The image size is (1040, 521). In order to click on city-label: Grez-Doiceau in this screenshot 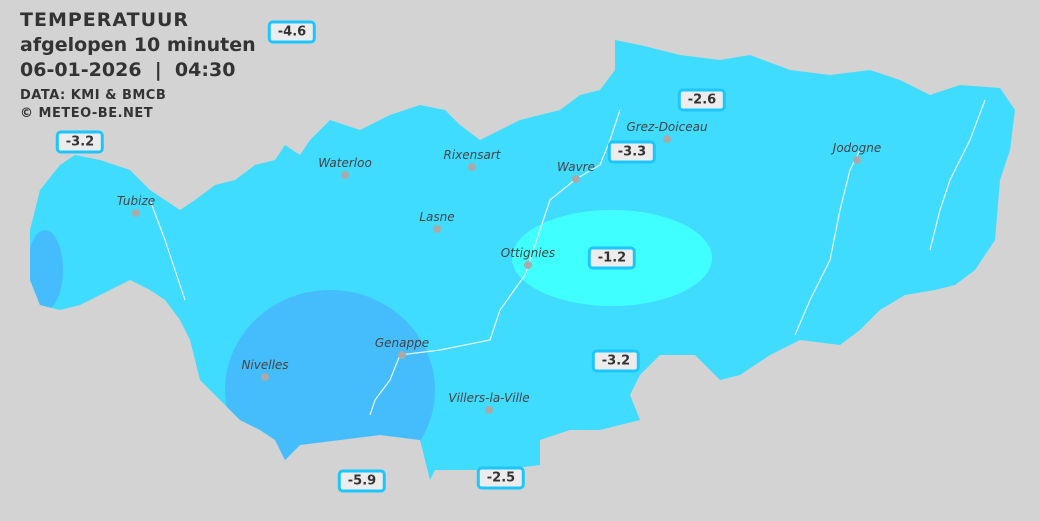, I will do `click(667, 127)`.